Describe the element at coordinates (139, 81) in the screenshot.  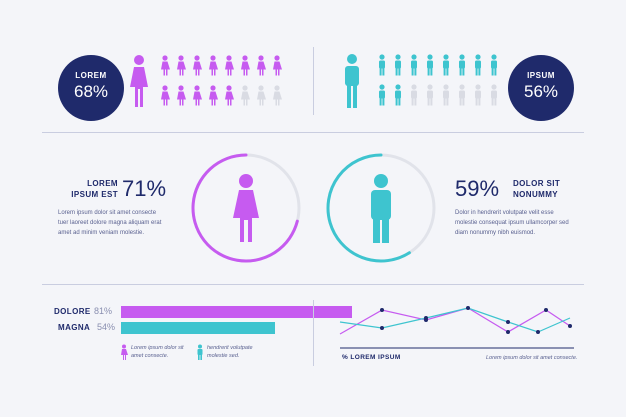
I see `woman-icon-large` at that location.